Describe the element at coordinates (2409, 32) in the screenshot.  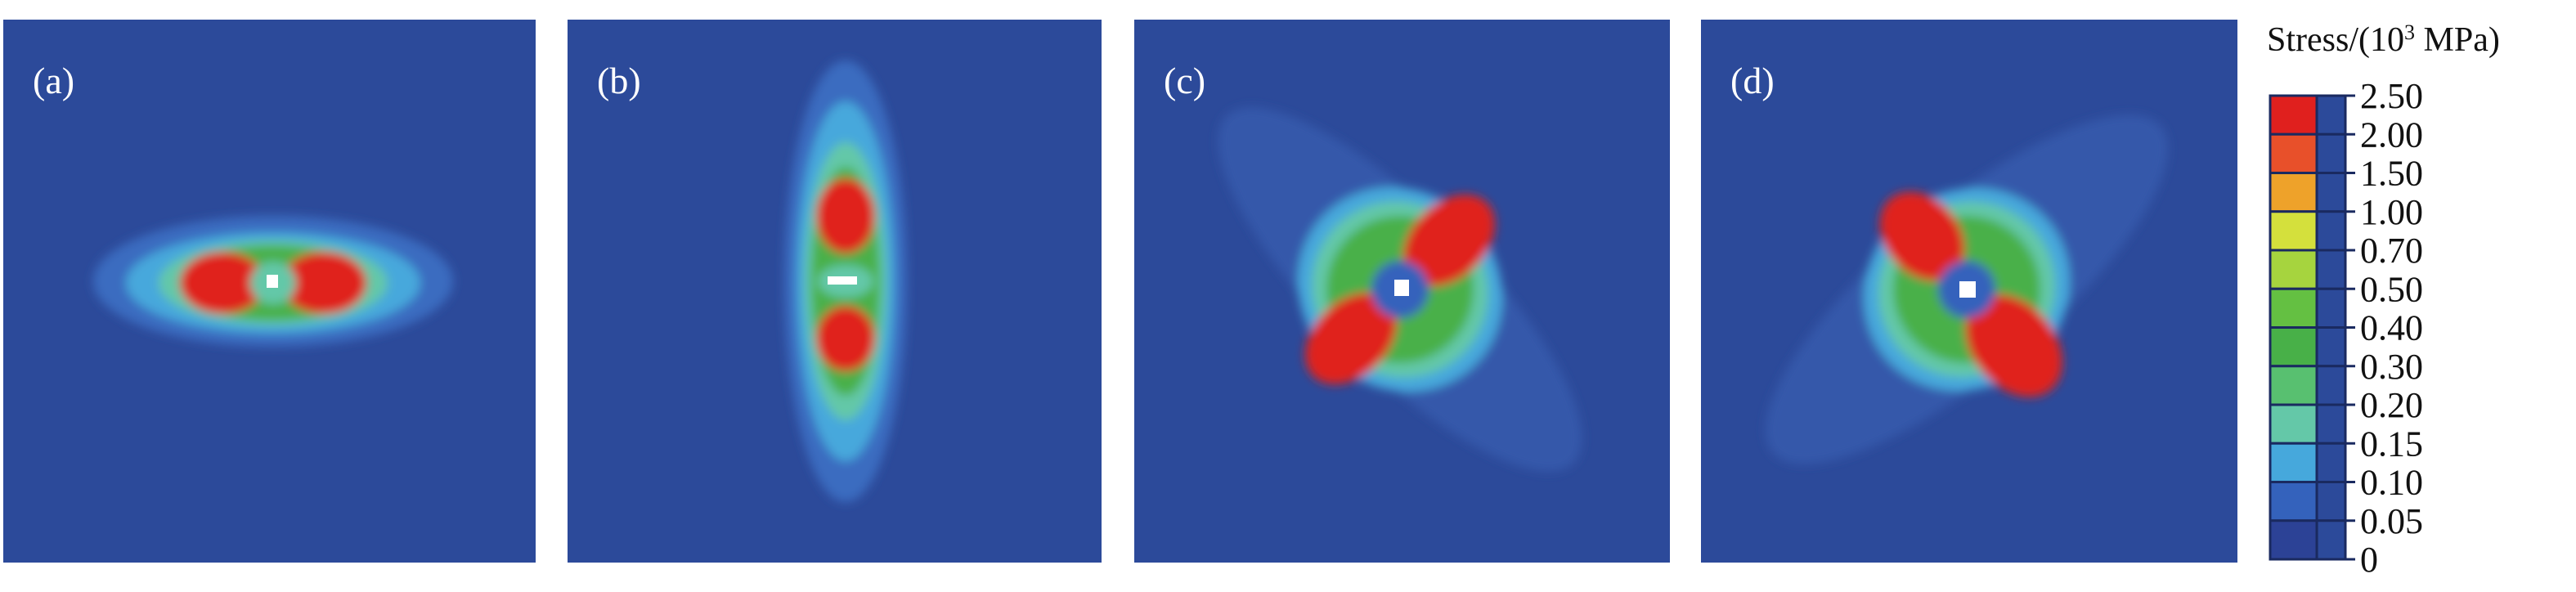
I see `legend-title-superscript: 3` at that location.